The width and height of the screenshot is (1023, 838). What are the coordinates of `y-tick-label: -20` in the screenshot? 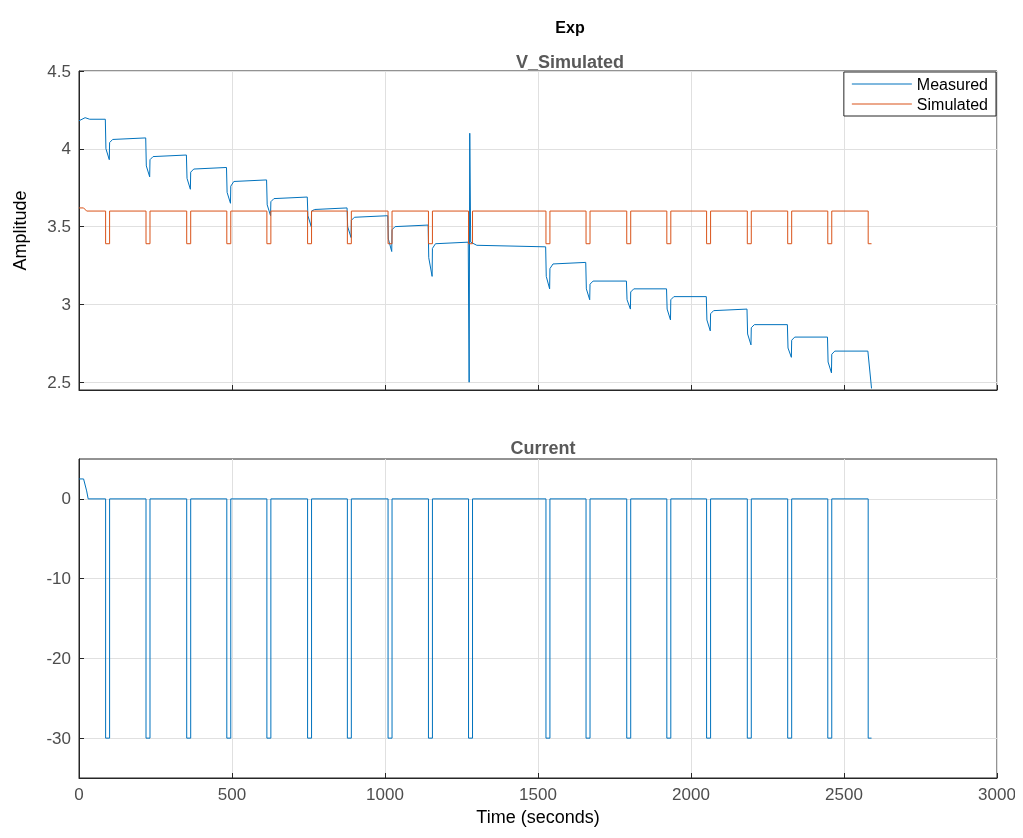 It's located at (58, 658).